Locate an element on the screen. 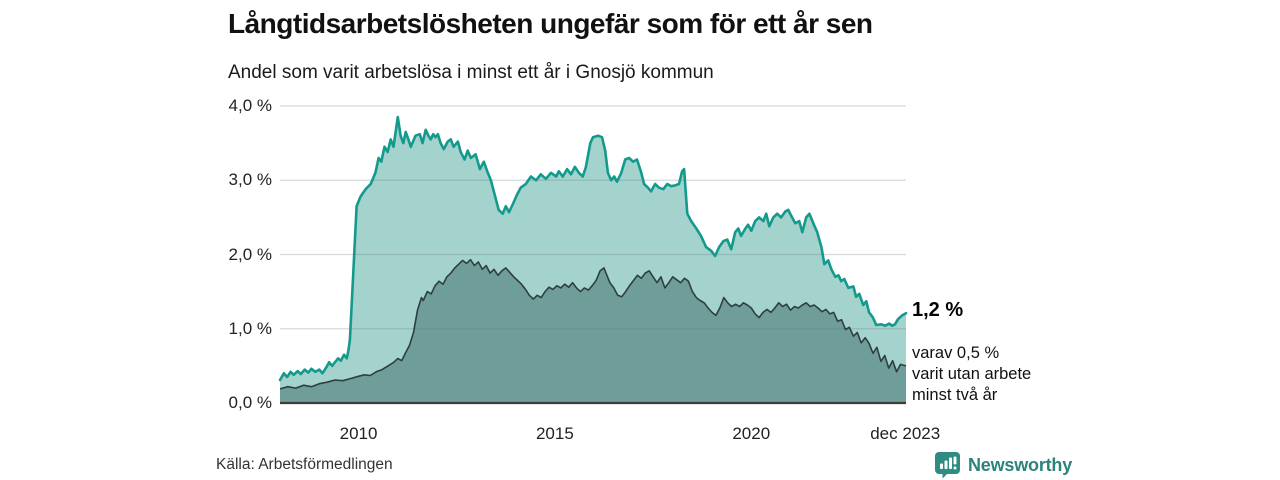 The width and height of the screenshot is (1280, 480). sub-annotation-line: minst två år is located at coordinates (955, 395).